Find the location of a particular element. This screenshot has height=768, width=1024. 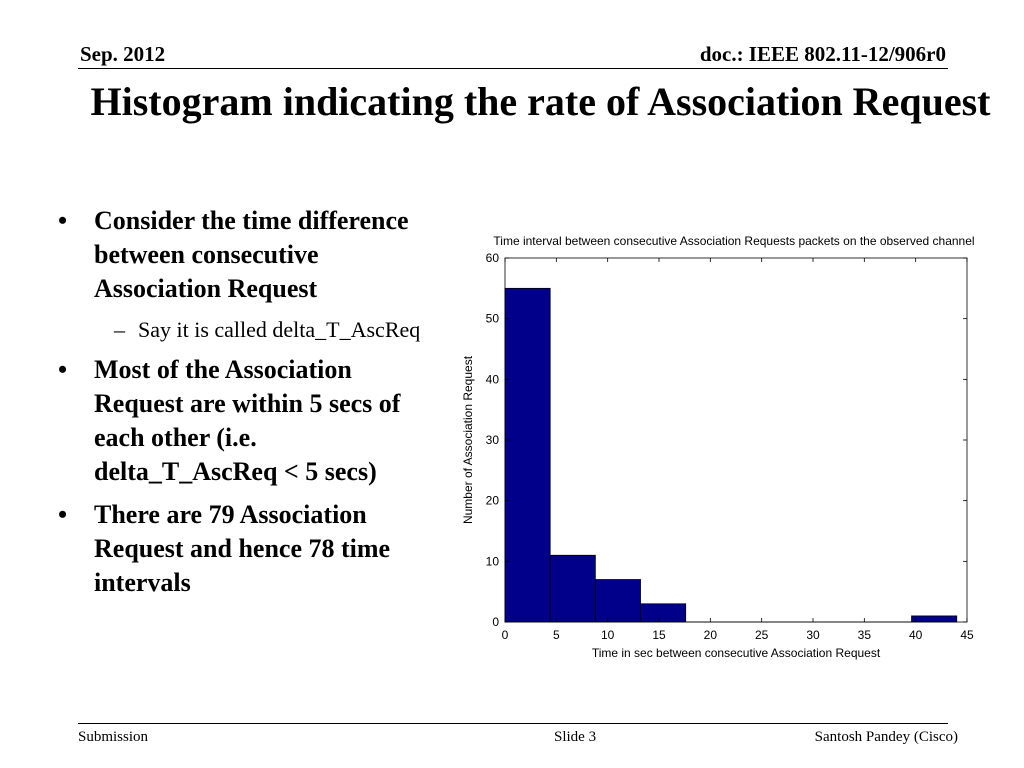

y-tick-label: 60 is located at coordinates (493, 258).